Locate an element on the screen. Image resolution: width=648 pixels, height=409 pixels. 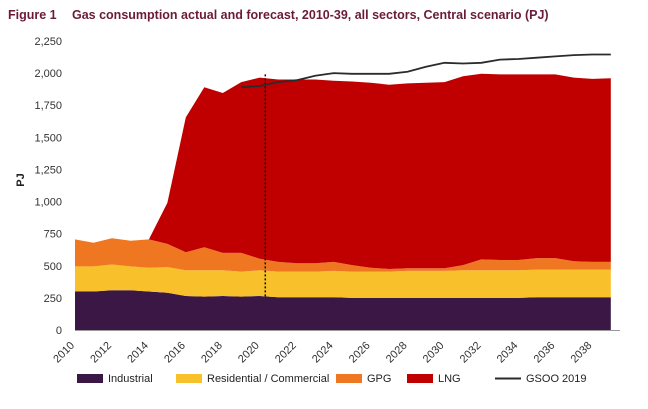
x-tick-label: 2014 is located at coordinates (138, 353).